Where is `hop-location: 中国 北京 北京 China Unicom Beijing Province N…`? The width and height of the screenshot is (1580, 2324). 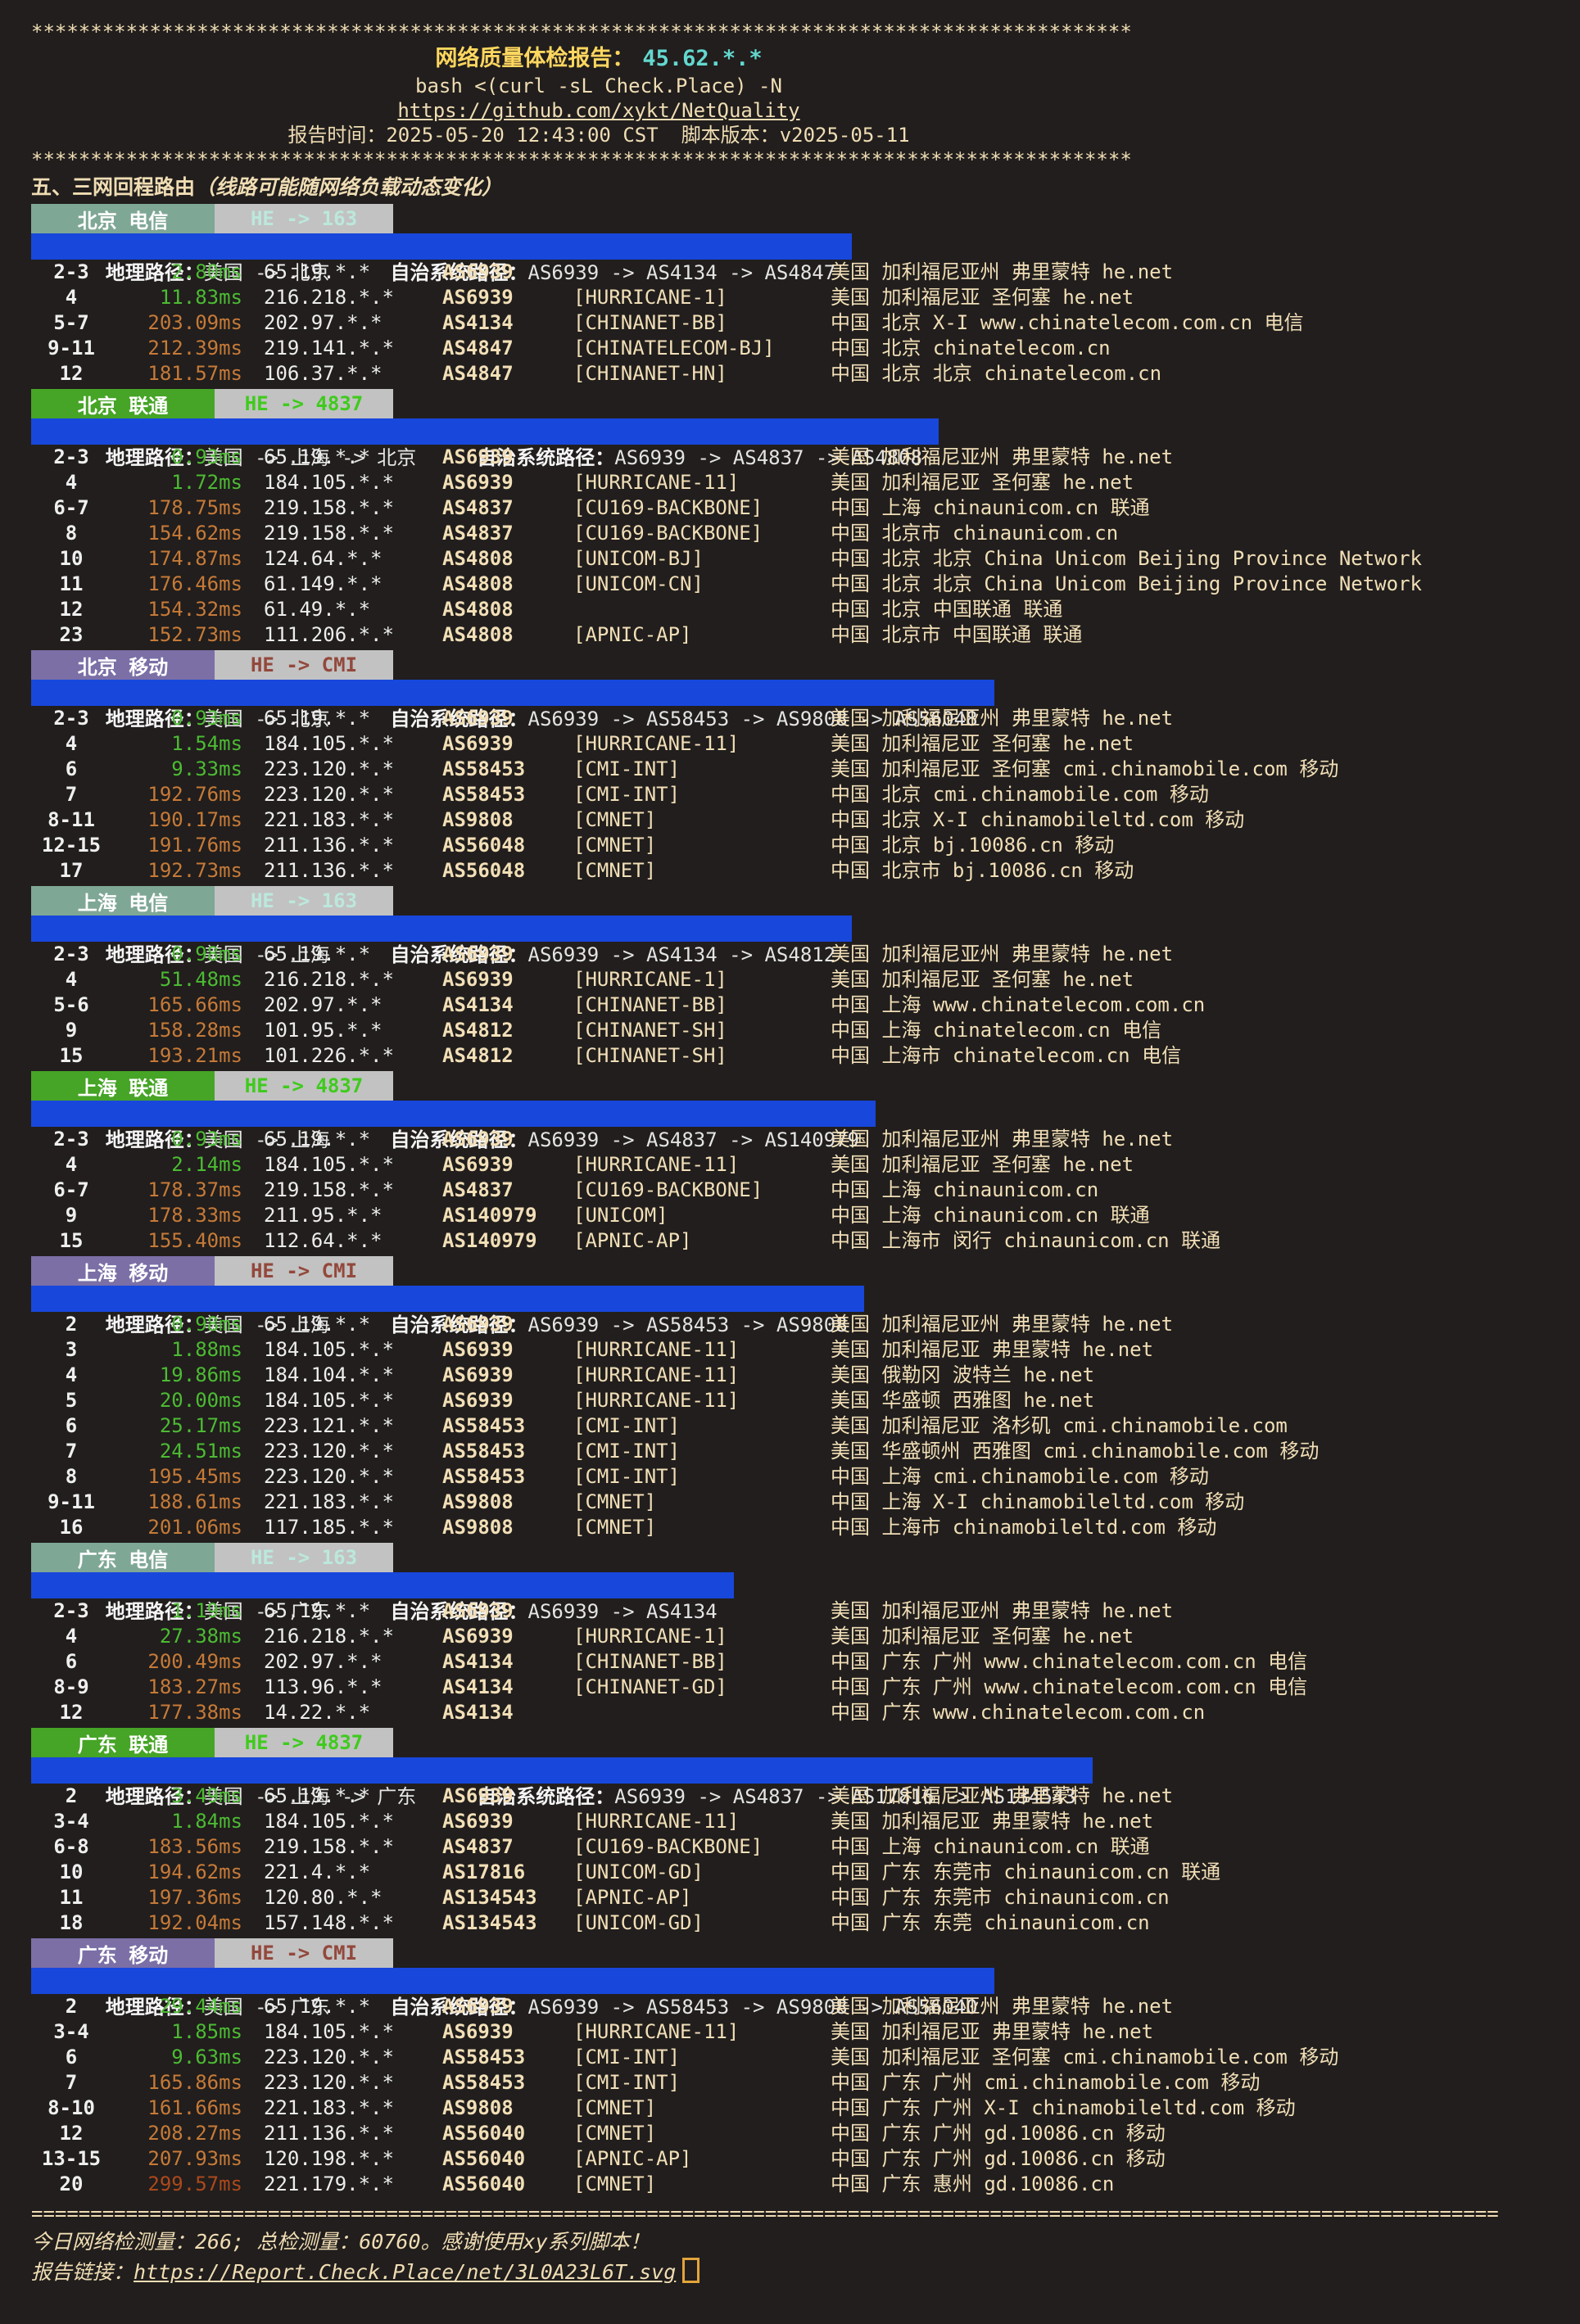
hop-location: 中国 北京 北京 China Unicom Beijing Province N… is located at coordinates (1126, 583).